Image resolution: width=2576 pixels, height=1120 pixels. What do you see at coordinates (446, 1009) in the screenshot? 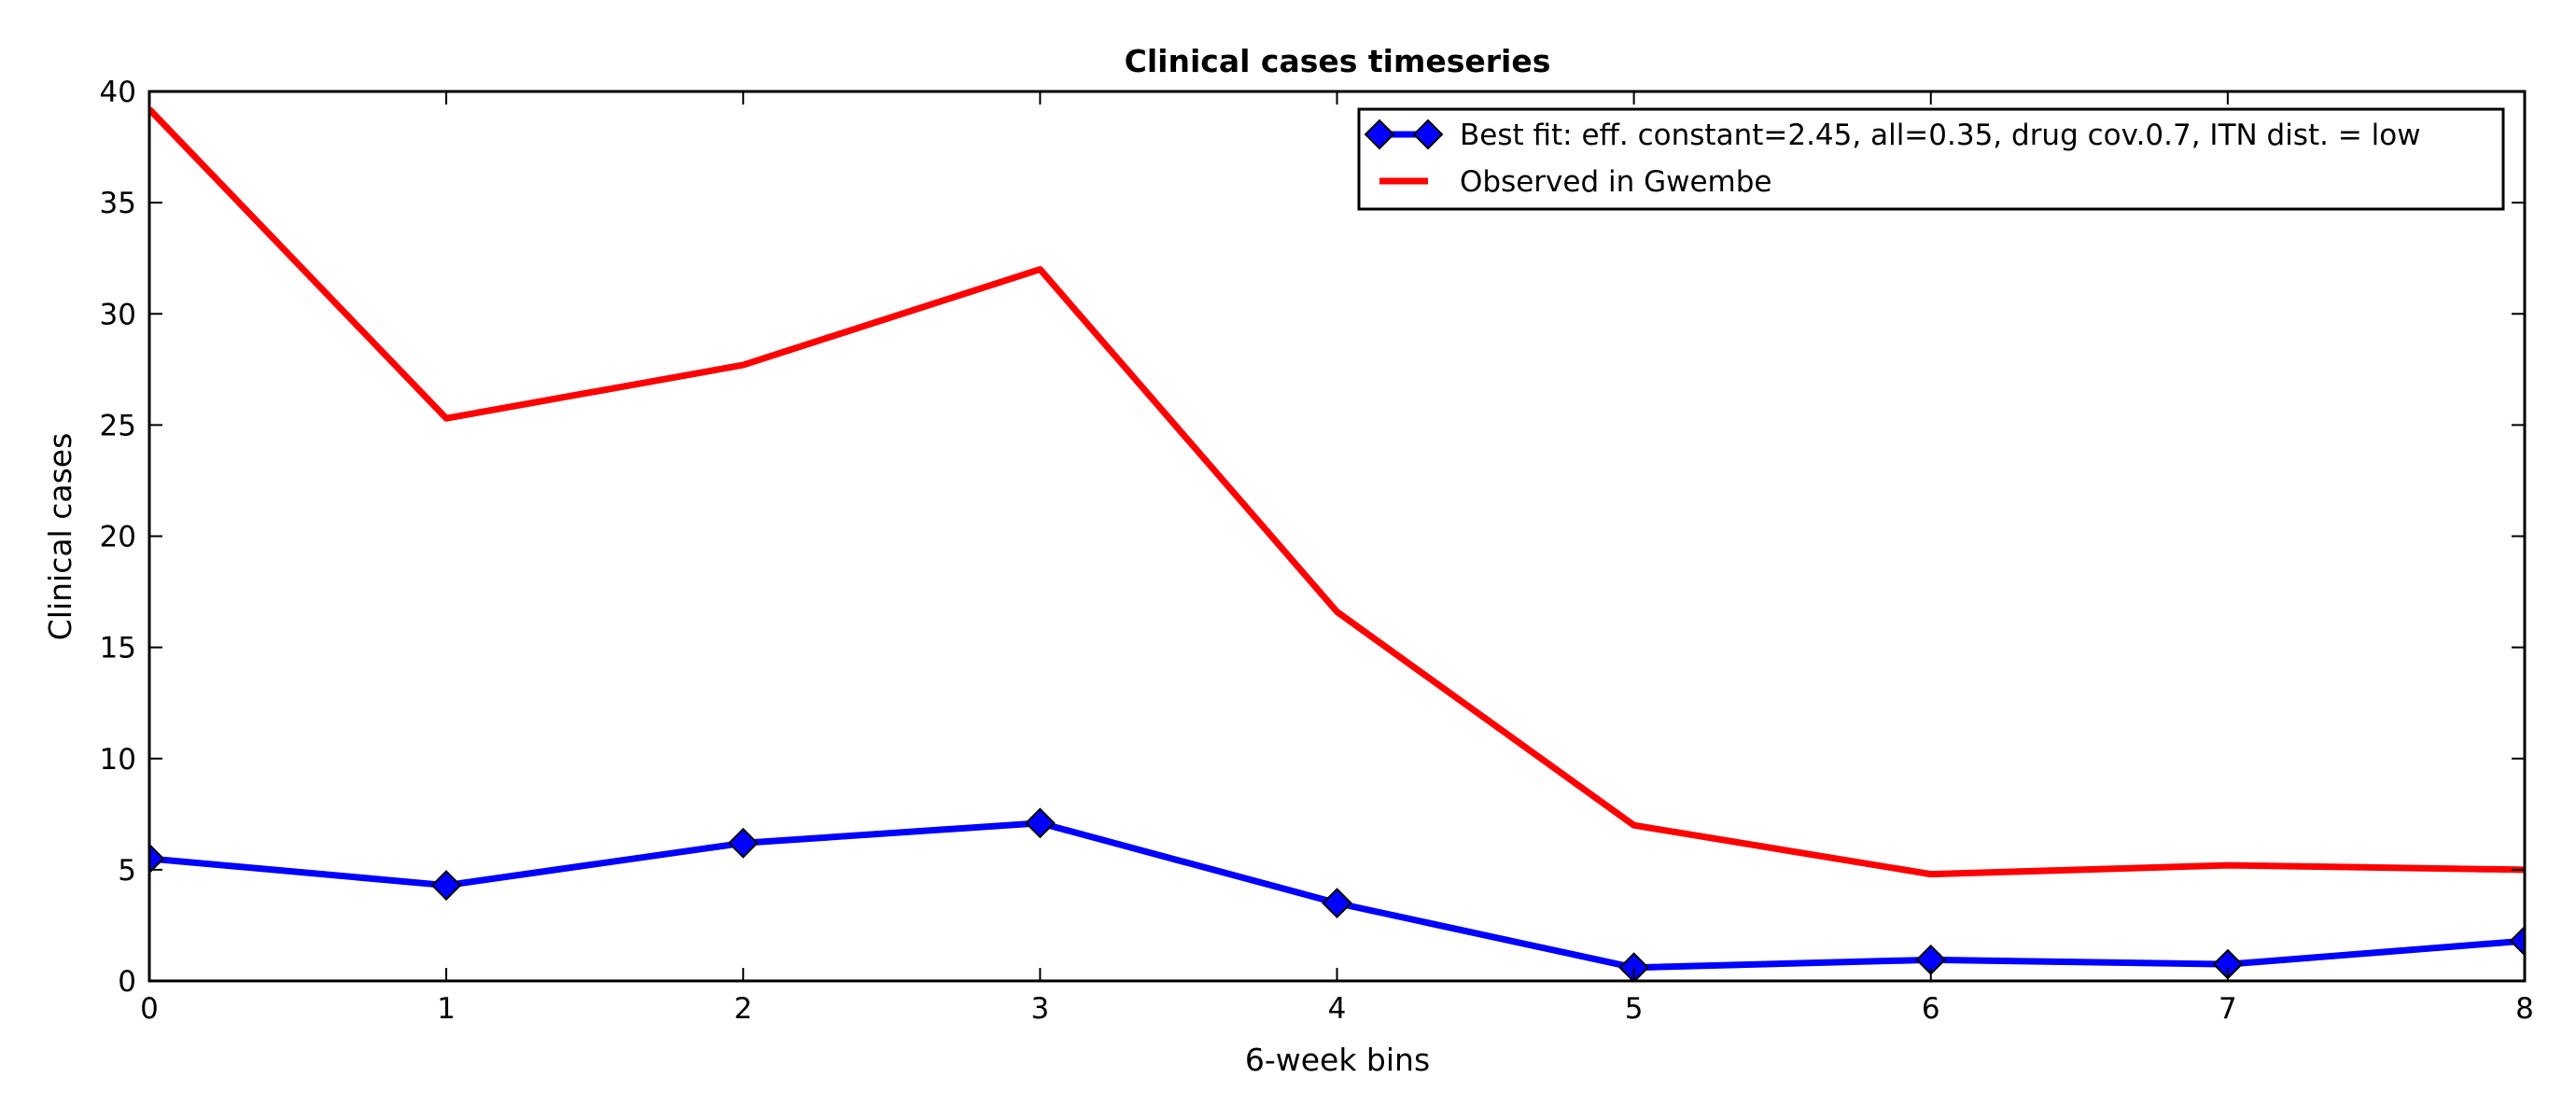
I see `x-tick-label: 1` at bounding box center [446, 1009].